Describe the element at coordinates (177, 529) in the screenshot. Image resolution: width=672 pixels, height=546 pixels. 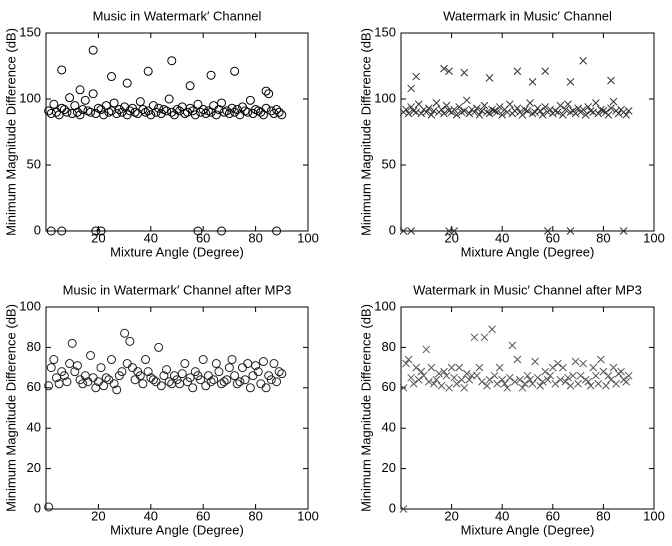
I see `x-axis-label: Mixture Angle (Degree)` at that location.